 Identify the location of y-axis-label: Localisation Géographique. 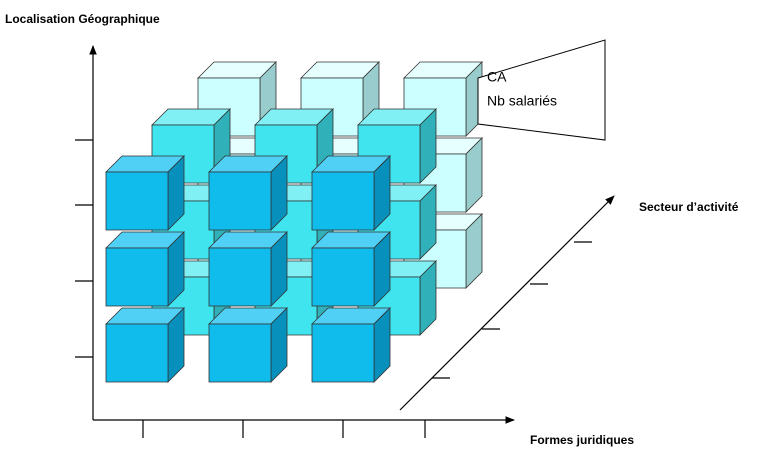
(82, 19).